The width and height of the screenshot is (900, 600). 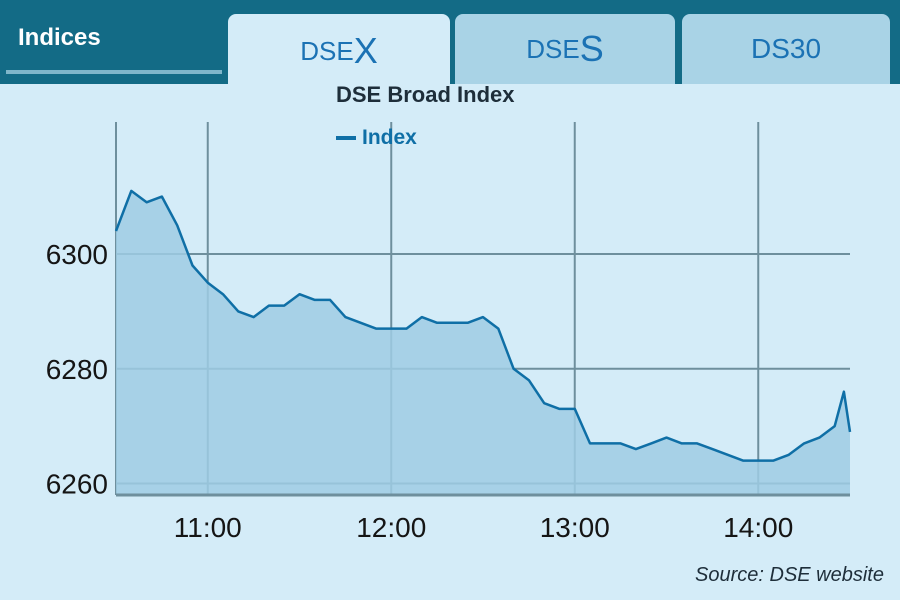 What do you see at coordinates (346, 138) in the screenshot?
I see `legend-swatch` at bounding box center [346, 138].